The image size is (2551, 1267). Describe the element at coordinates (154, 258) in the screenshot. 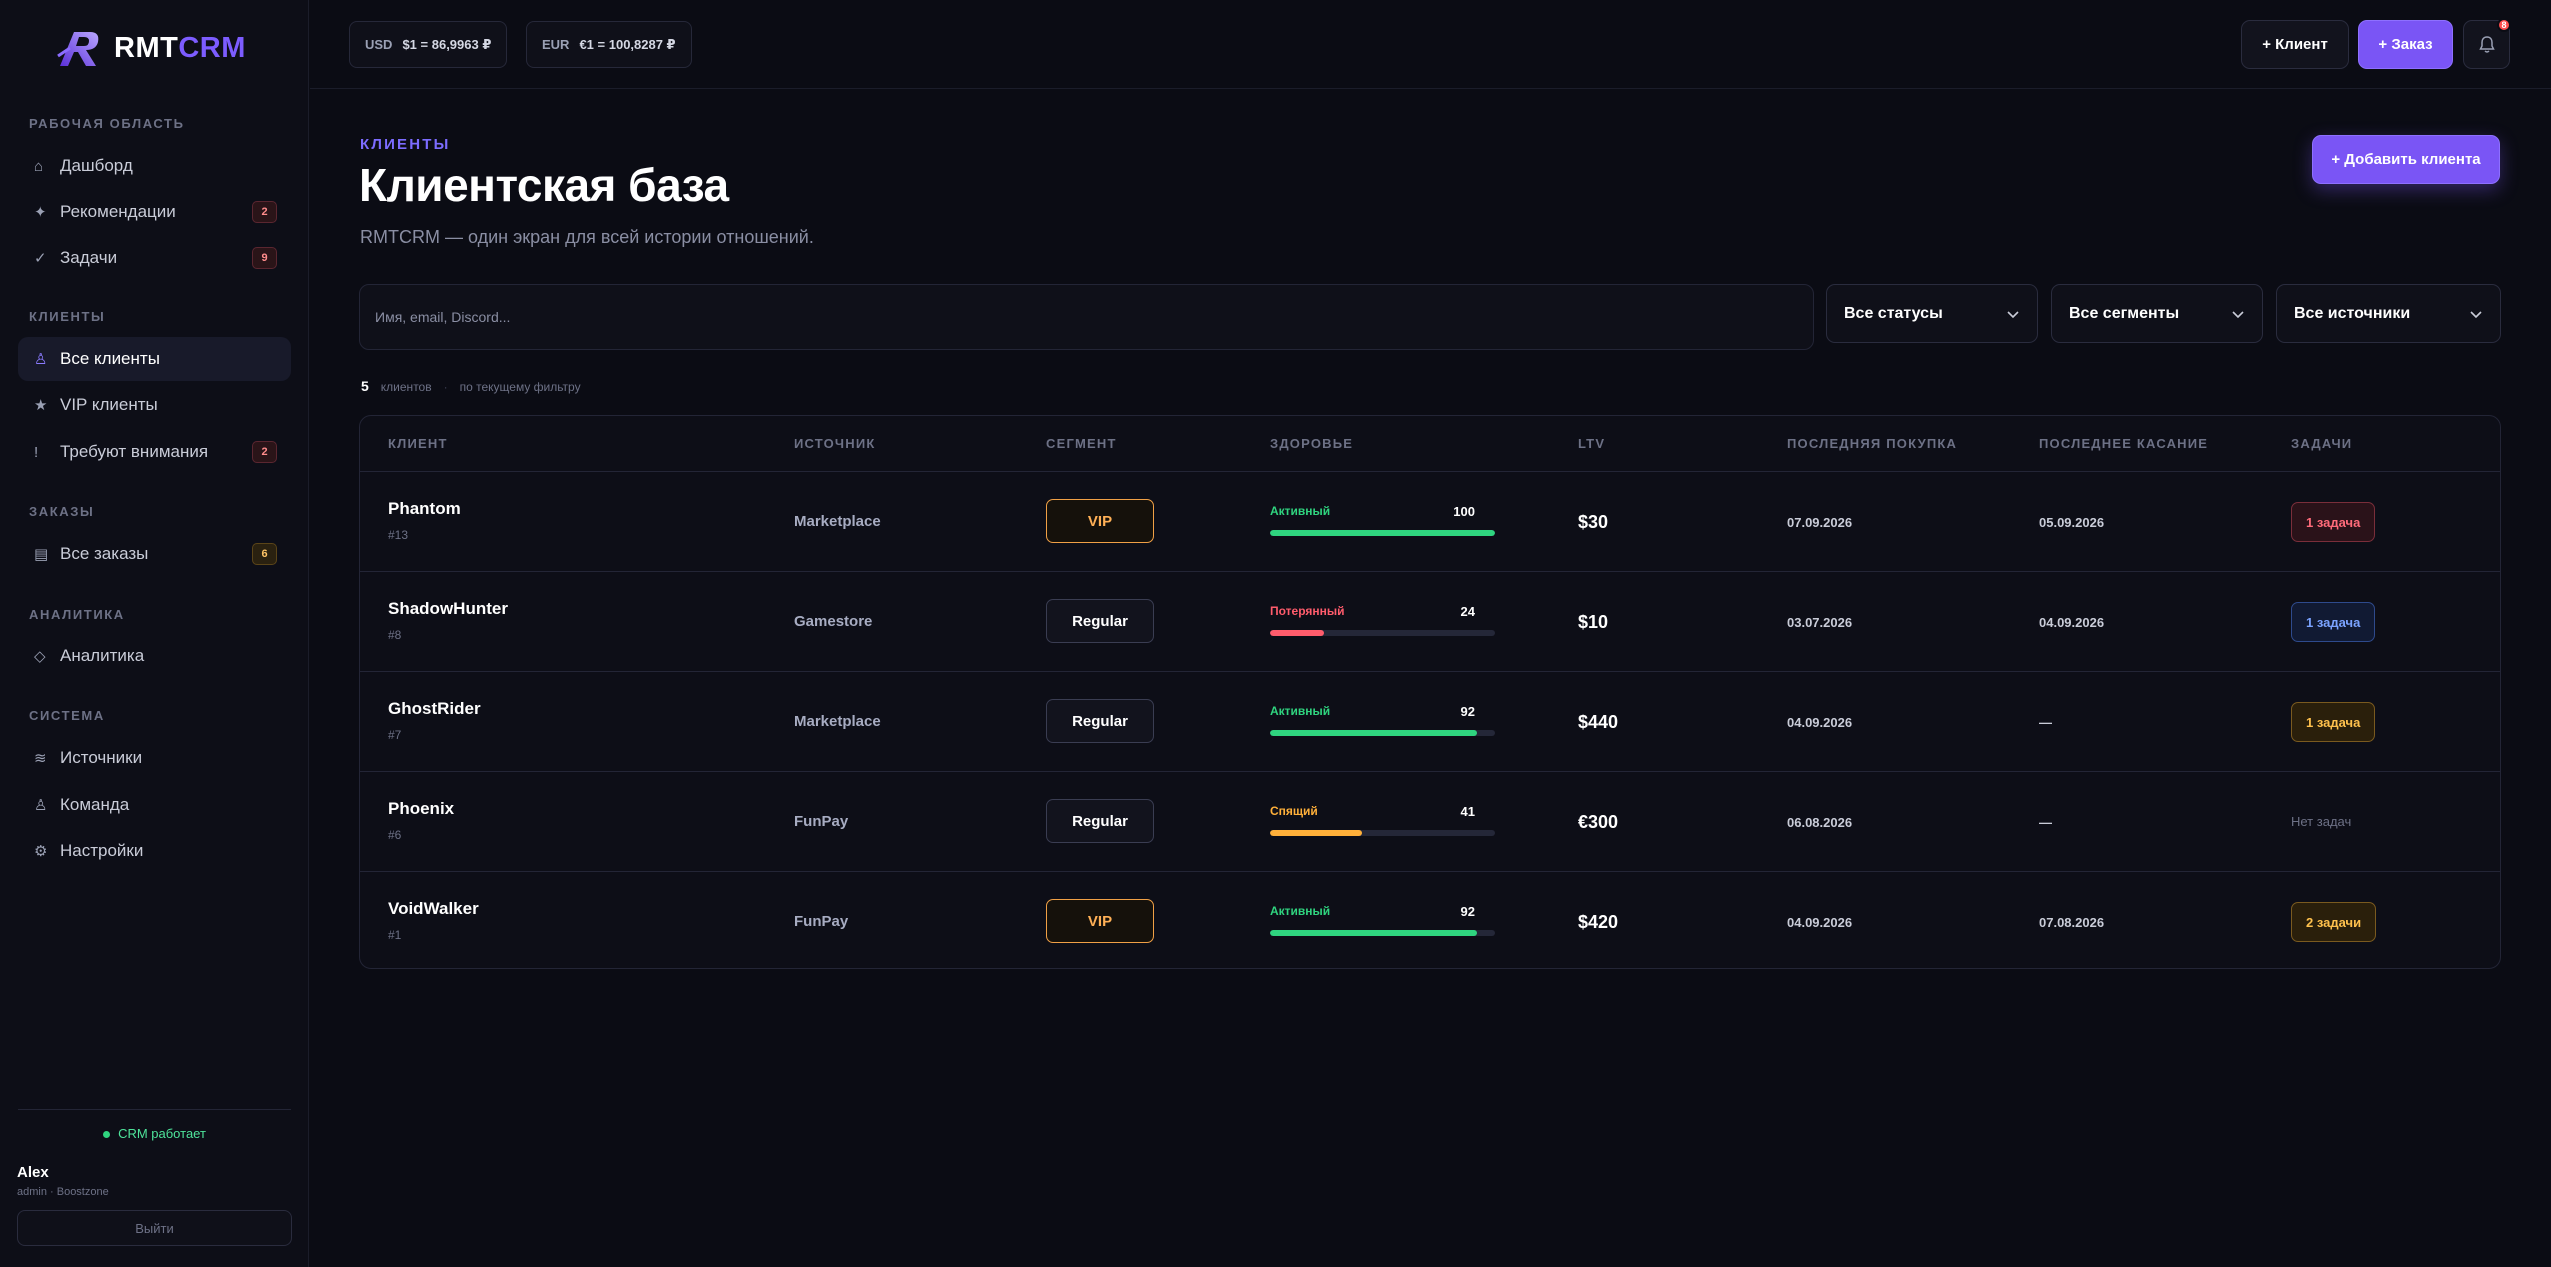

I see `sidebar-item-tasks: ✓ Задачи 9` at that location.